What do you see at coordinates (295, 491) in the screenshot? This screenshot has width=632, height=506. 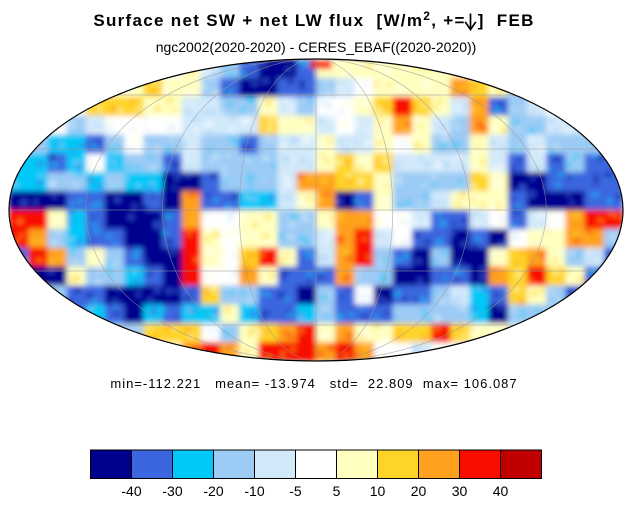 I see `svg-text: -5` at bounding box center [295, 491].